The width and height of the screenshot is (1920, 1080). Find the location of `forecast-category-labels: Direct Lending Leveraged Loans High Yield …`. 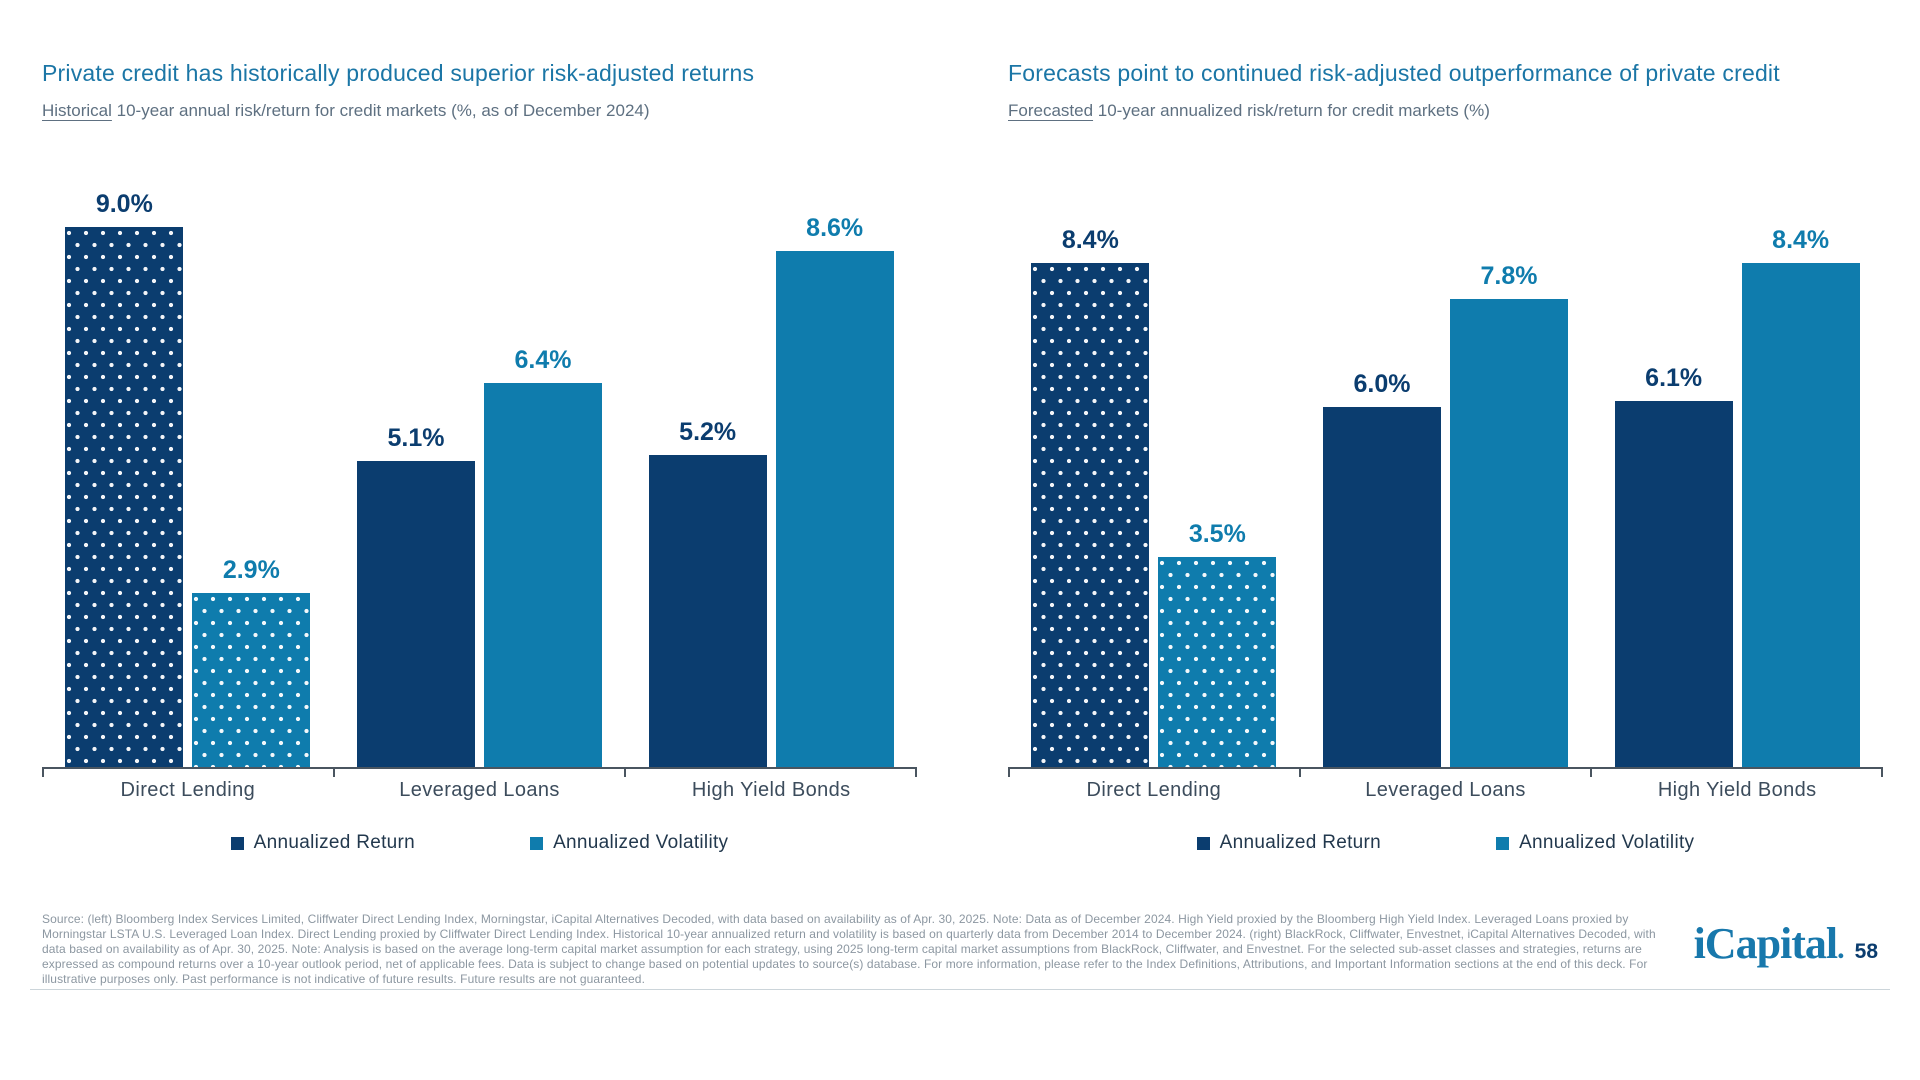

forecast-category-labels: Direct Lending Leveraged Loans High Yield … is located at coordinates (1445, 790).